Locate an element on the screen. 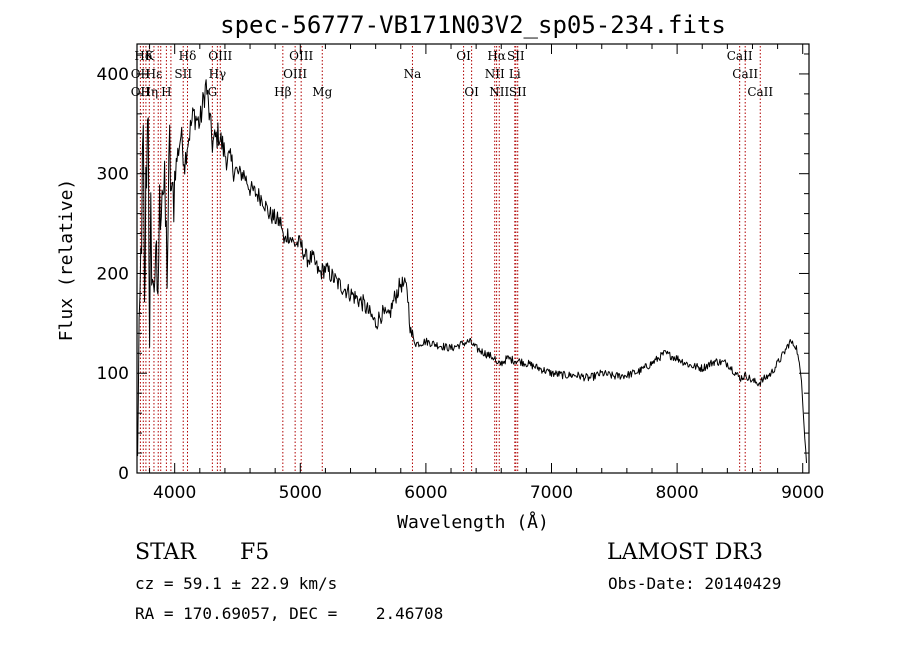 The image size is (900, 649). y-tick-label-4: 400 is located at coordinates (113, 75).